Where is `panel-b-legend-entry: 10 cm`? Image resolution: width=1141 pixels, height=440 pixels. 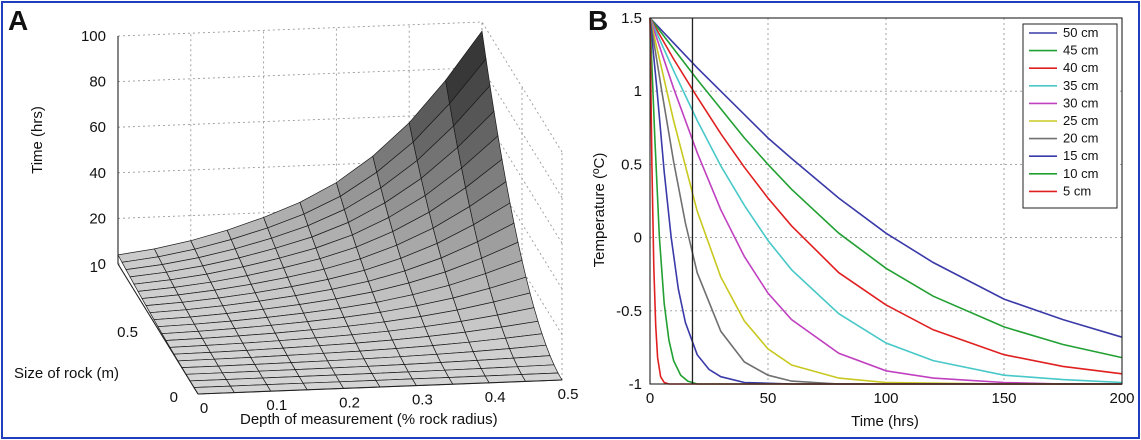
panel-b-legend-entry: 10 cm is located at coordinates (1080, 173).